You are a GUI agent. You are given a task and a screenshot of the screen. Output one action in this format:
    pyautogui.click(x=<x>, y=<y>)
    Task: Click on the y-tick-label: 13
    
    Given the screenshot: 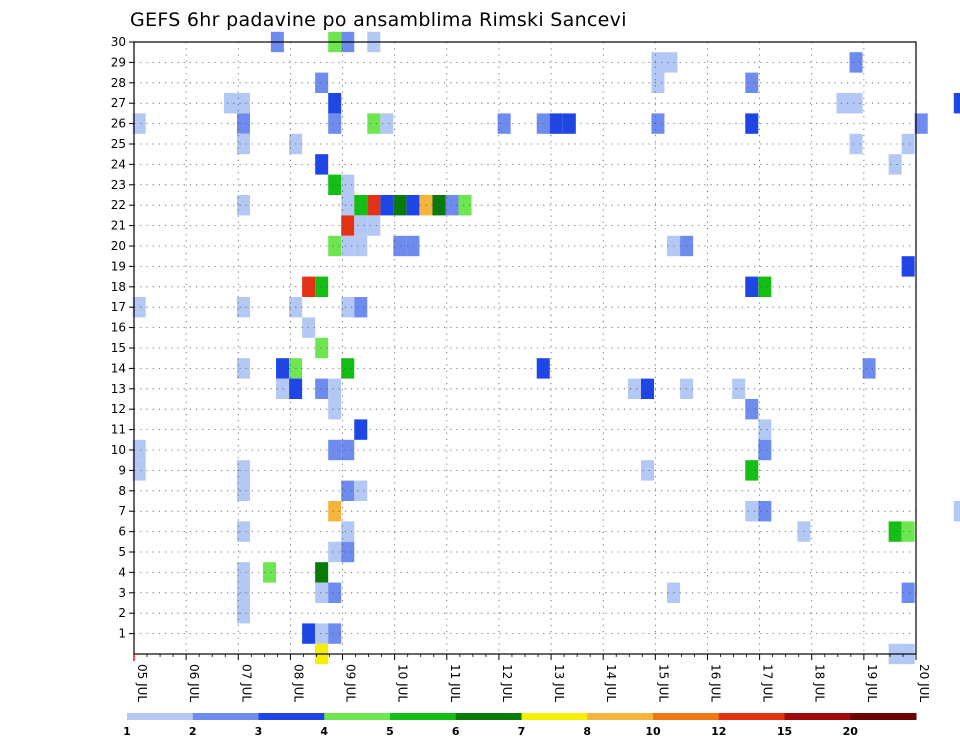 What is the action you would take?
    pyautogui.click(x=118, y=389)
    